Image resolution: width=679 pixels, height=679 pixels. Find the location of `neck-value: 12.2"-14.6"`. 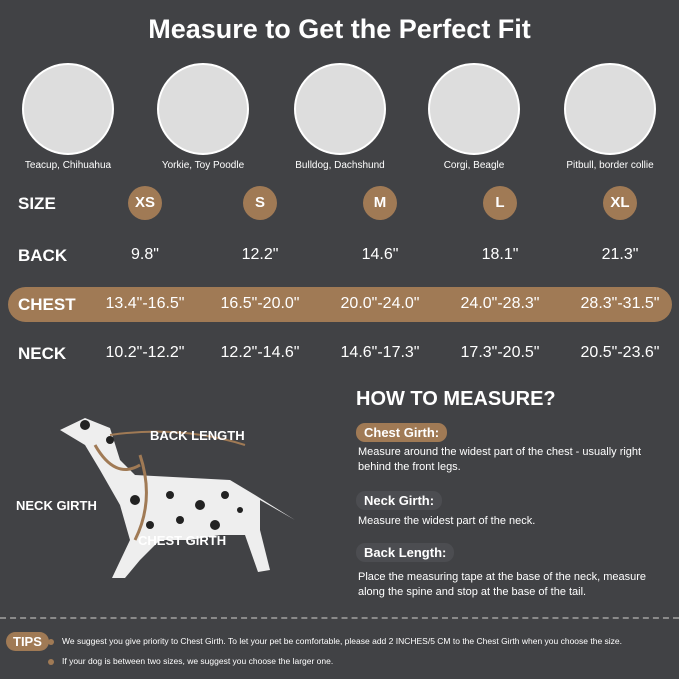

neck-value: 12.2"-14.6" is located at coordinates (260, 352).